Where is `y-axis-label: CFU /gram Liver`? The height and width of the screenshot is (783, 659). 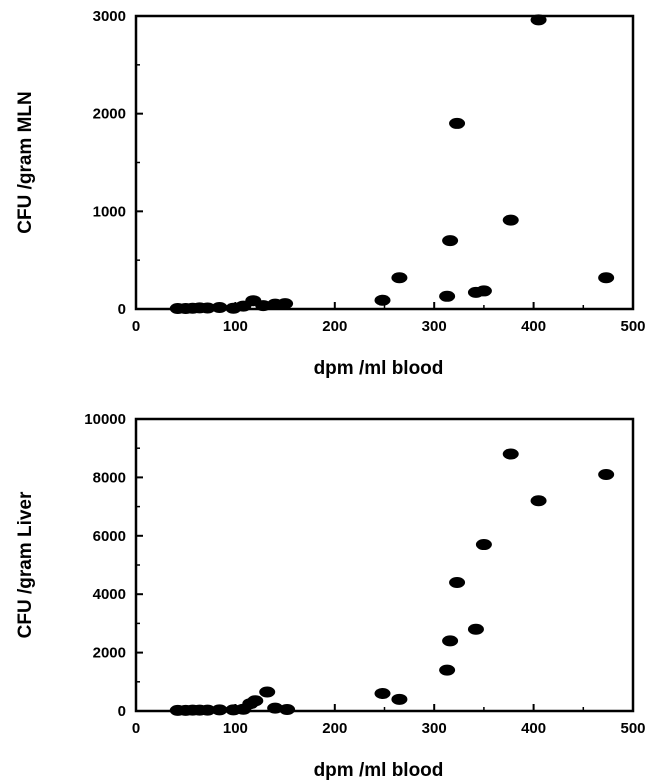
y-axis-label: CFU /gram Liver is located at coordinates (25, 564).